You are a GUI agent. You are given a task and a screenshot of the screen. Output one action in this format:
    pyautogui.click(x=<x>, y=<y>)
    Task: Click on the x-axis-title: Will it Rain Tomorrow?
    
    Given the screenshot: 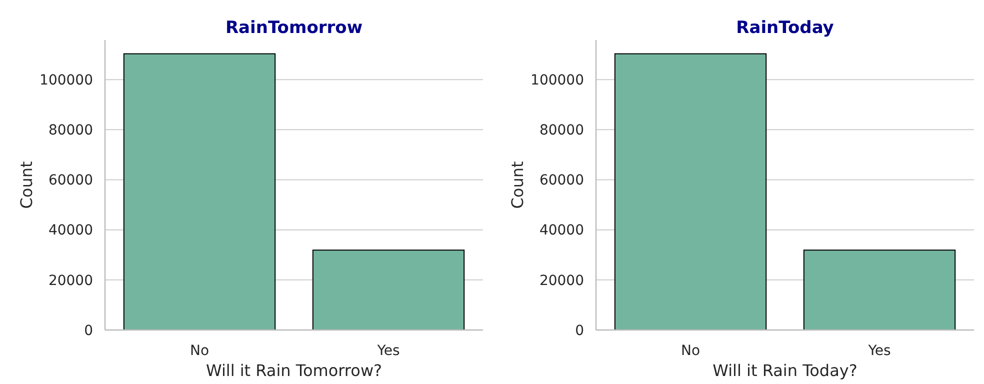 What is the action you would take?
    pyautogui.click(x=294, y=370)
    